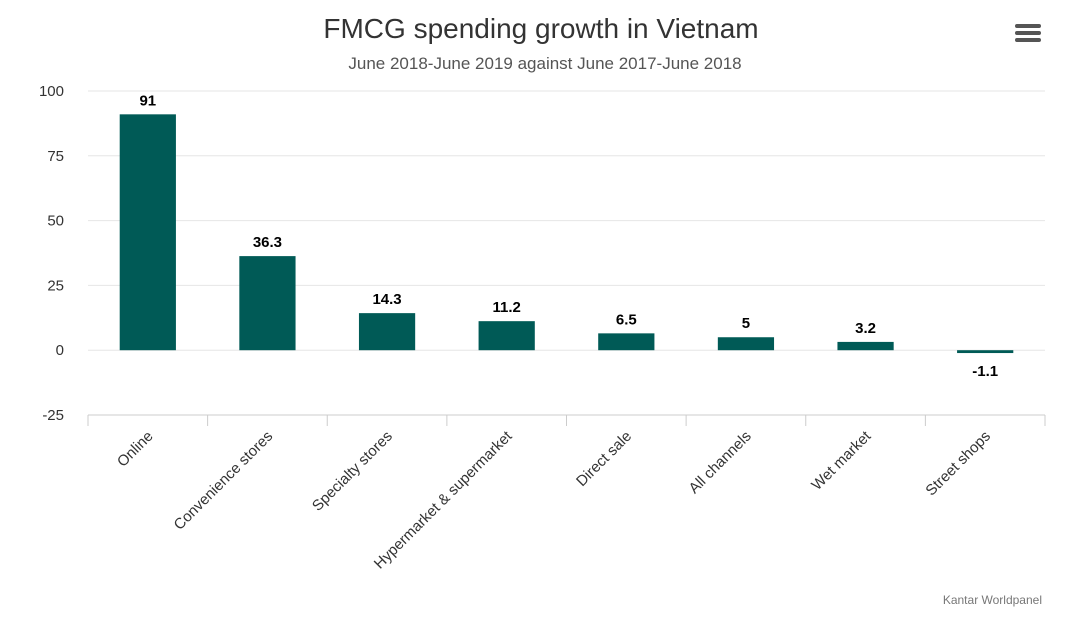 The height and width of the screenshot is (618, 1080). Describe the element at coordinates (147, 232) in the screenshot. I see `bar-online` at that location.